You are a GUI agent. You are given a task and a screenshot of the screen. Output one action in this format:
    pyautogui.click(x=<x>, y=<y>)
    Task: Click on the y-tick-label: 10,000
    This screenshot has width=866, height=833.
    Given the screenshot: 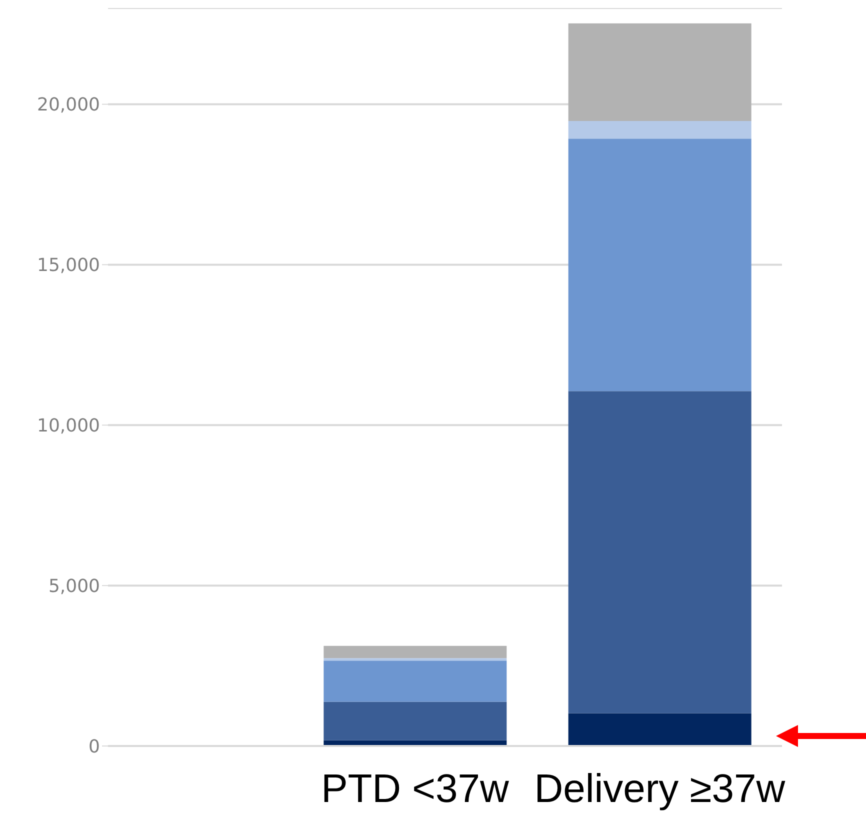 What is the action you would take?
    pyautogui.click(x=68, y=426)
    